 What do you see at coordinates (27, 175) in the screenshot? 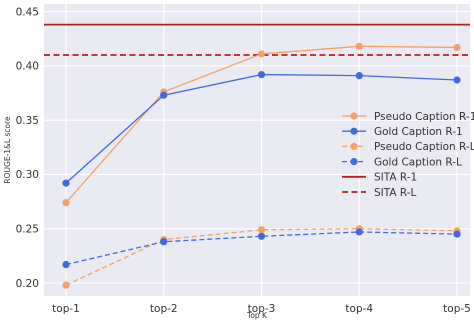
I see `y-tick-label: 0.30` at bounding box center [27, 175].